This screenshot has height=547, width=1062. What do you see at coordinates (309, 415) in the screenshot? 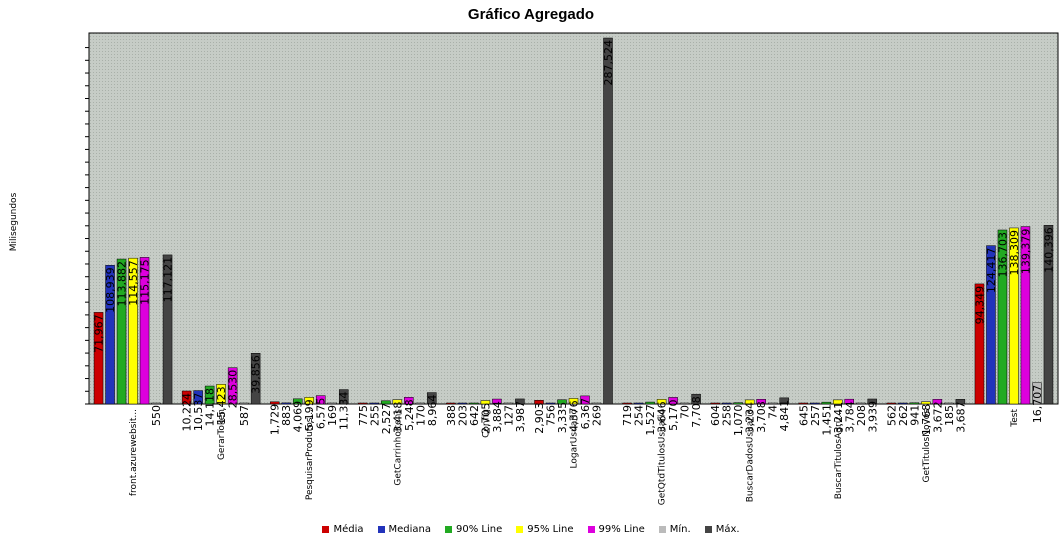
I see `bar-value-label: 5,199` at bounding box center [309, 415].